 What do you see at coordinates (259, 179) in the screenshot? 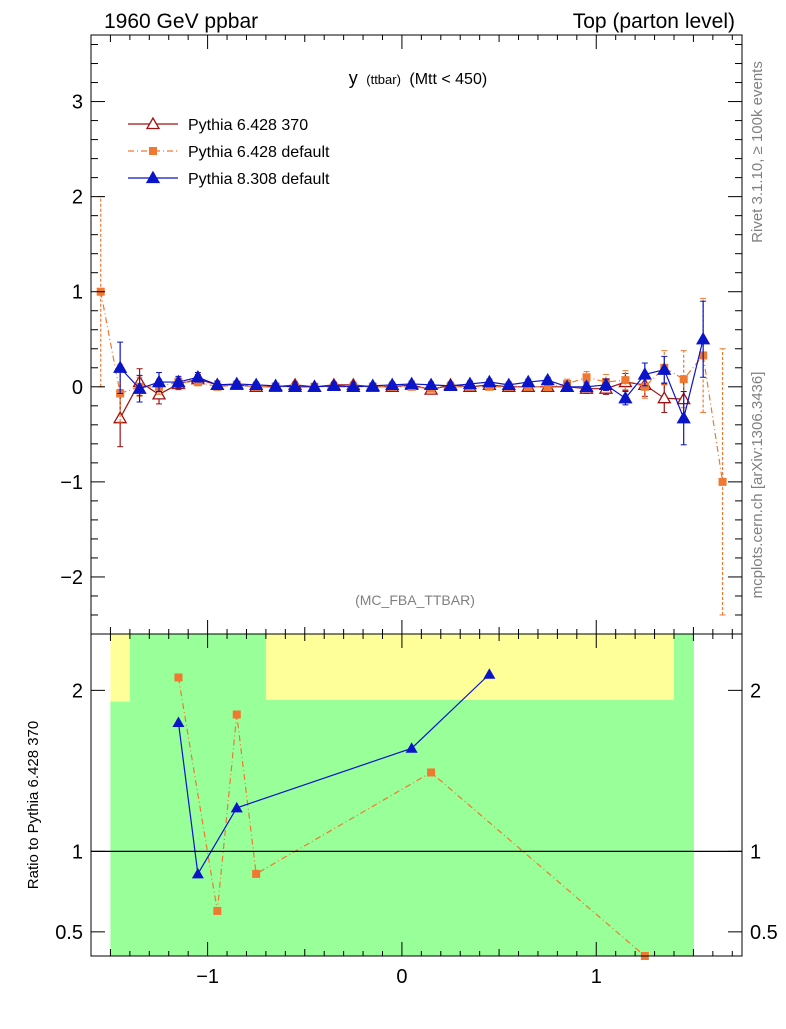
I see `legend-label: Pythia 8.308 default` at bounding box center [259, 179].